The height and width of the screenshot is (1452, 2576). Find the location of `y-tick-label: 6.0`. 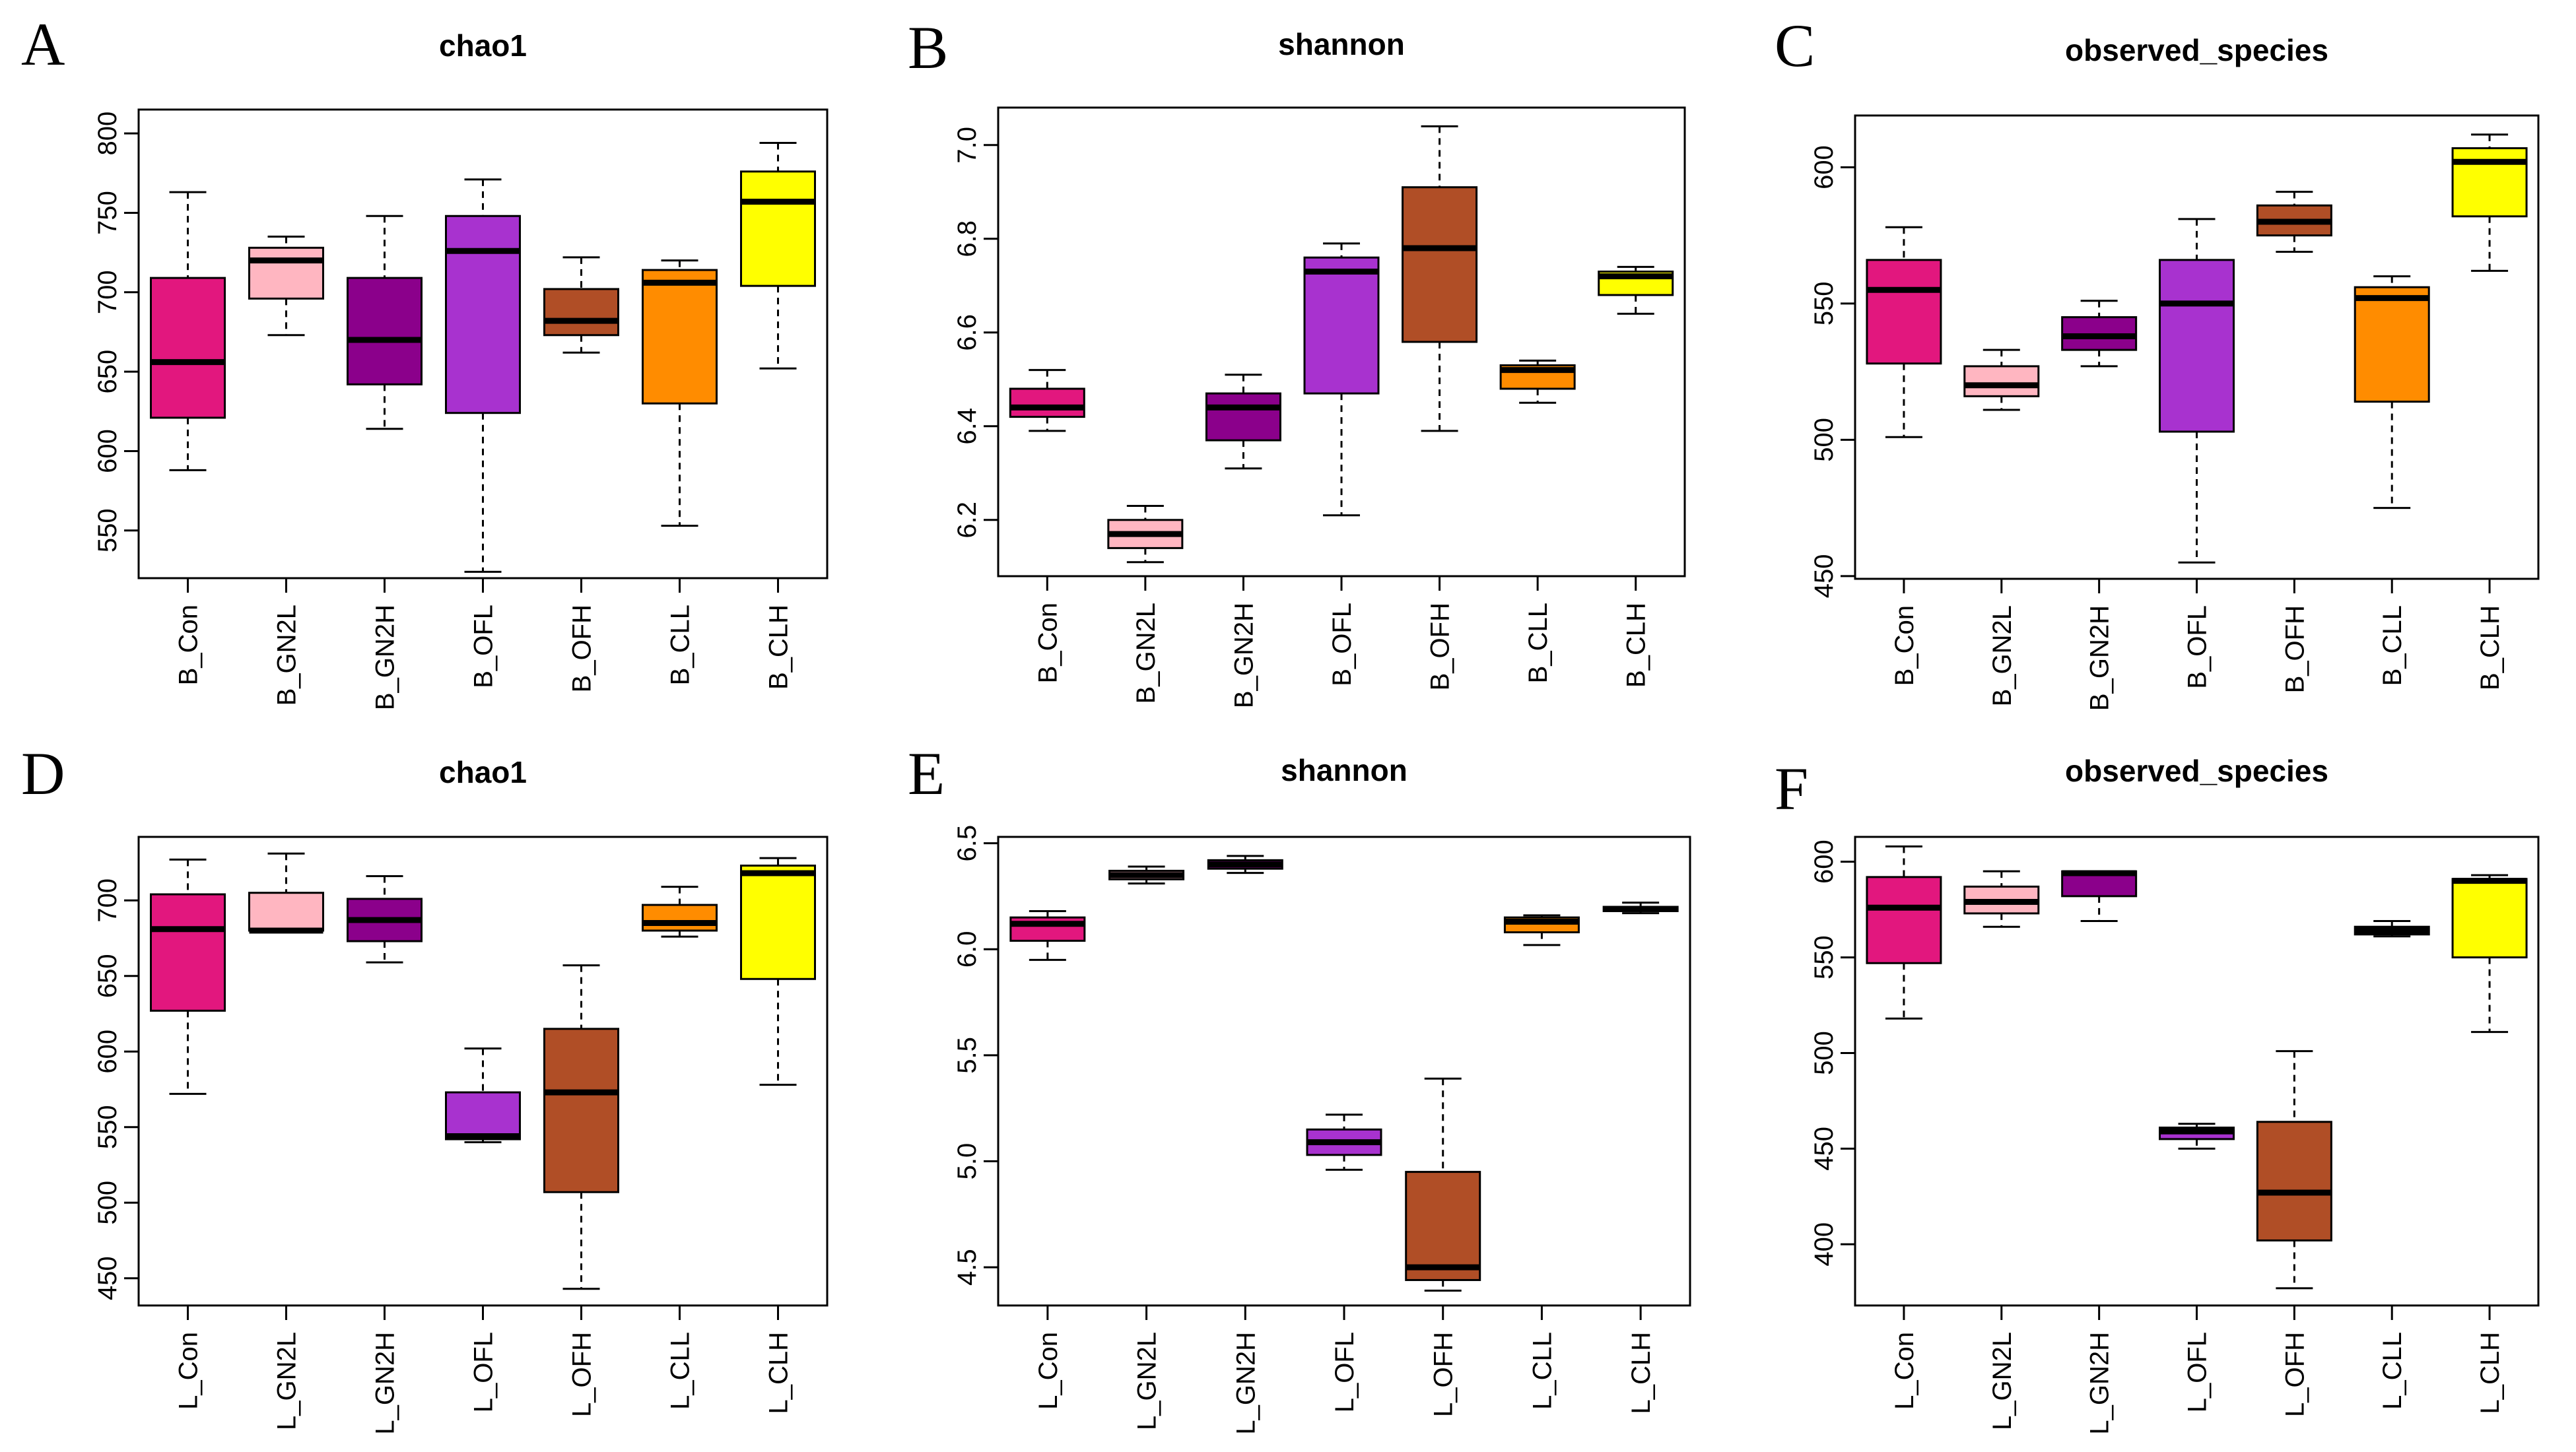

y-tick-label: 6.0 is located at coordinates (967, 949).